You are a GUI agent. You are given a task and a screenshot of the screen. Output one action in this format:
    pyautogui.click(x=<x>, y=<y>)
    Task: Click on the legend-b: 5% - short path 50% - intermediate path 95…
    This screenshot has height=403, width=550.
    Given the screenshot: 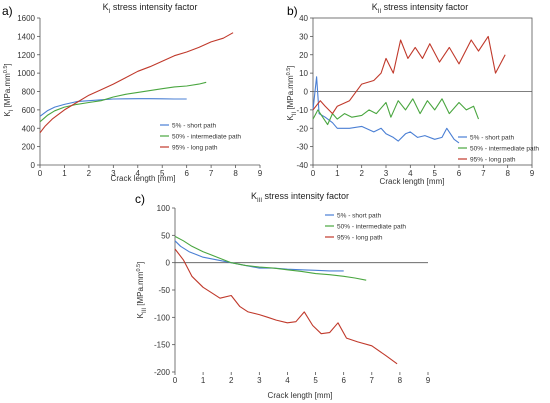 What is the action you would take?
    pyautogui.click(x=498, y=148)
    